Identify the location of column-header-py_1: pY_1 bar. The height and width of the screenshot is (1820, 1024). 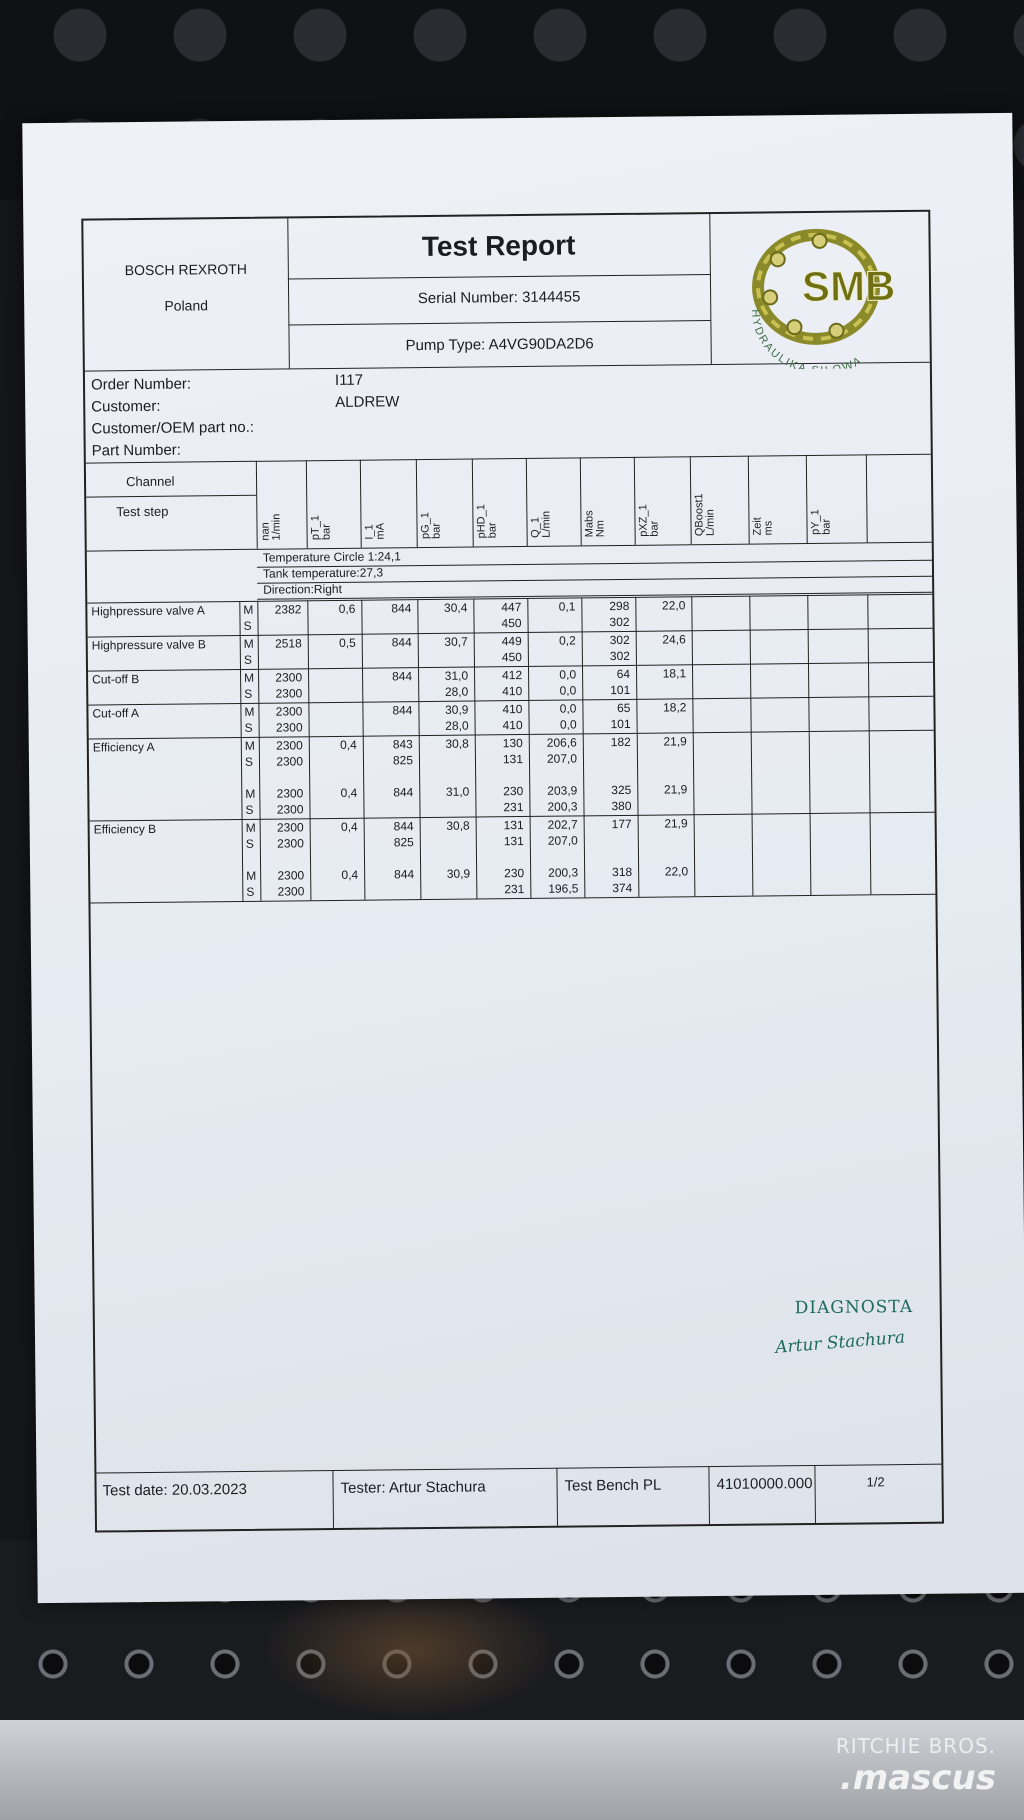
(834, 510).